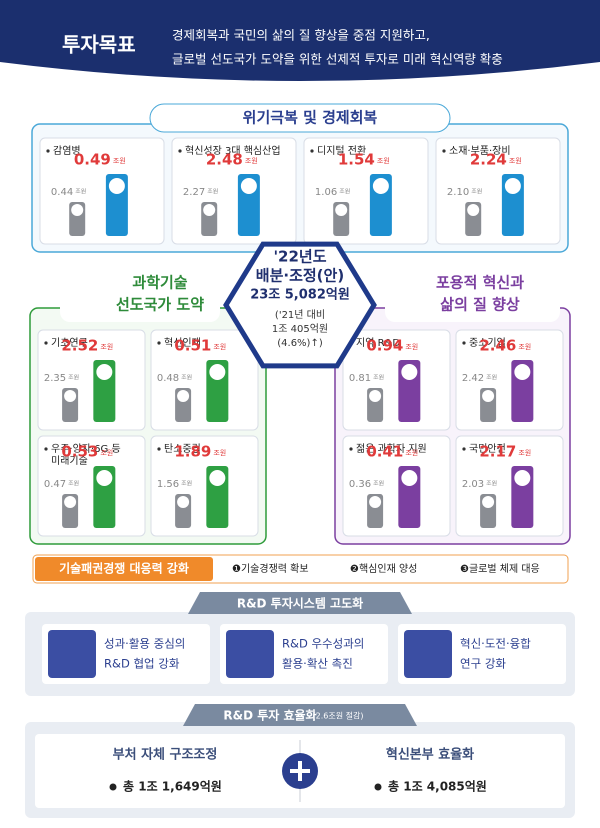  Describe the element at coordinates (67, 151) in the screenshot. I see `card-label: 감염병` at that location.